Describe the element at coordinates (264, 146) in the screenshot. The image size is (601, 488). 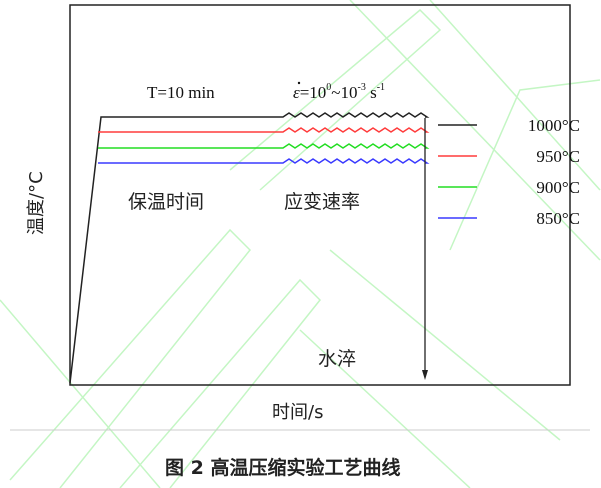
I see `curve-900c` at that location.